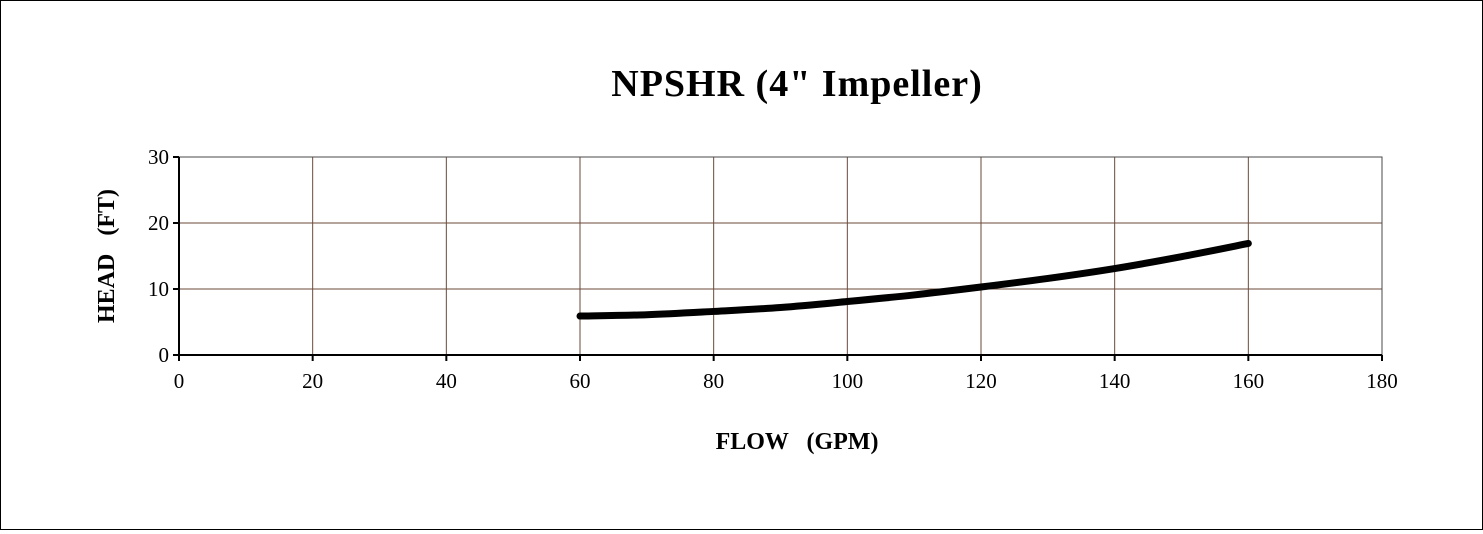 The width and height of the screenshot is (1483, 534). Describe the element at coordinates (580, 381) in the screenshot. I see `x-tick-label-3: 60` at that location.